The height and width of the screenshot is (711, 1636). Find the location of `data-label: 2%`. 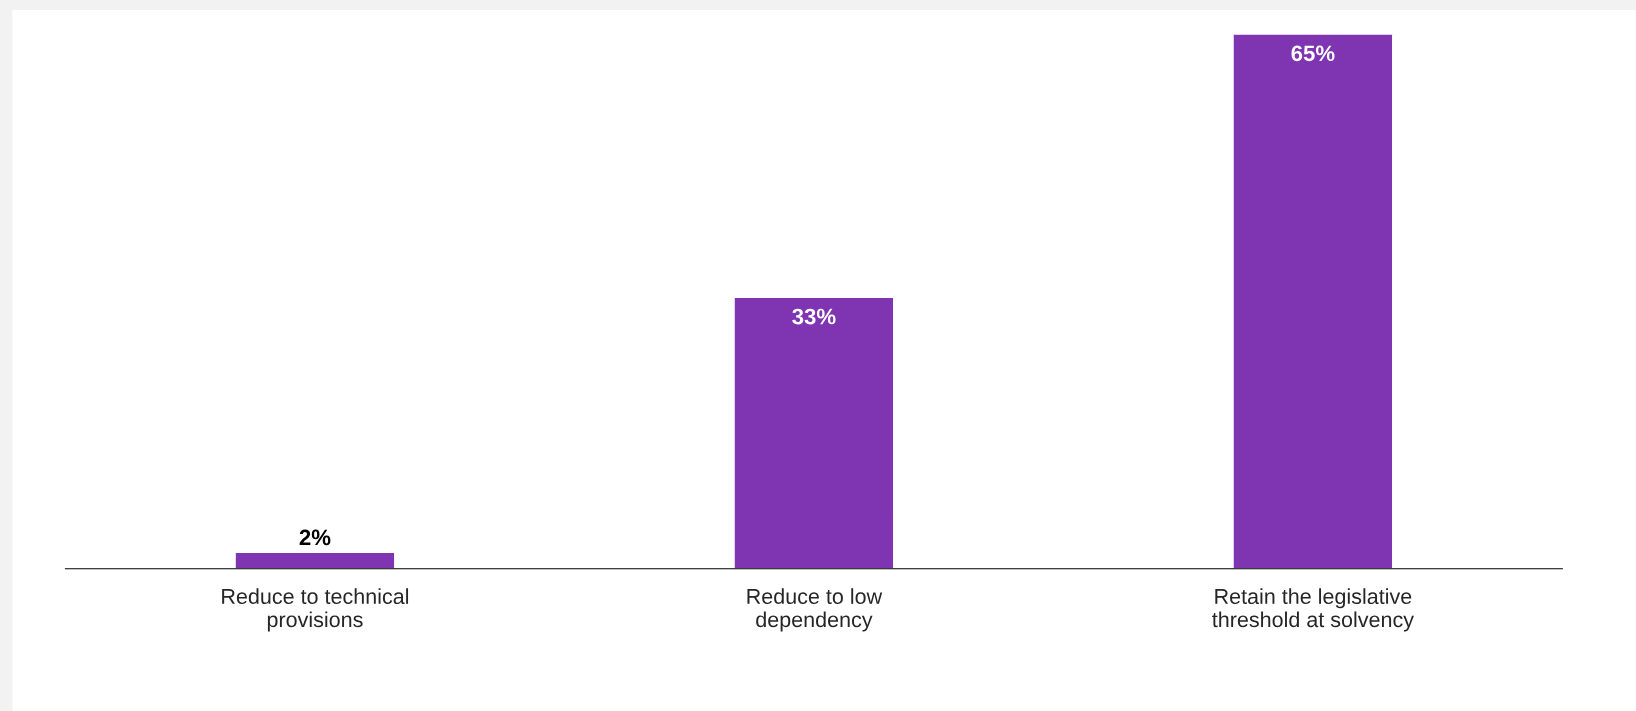

data-label: 2% is located at coordinates (315, 537).